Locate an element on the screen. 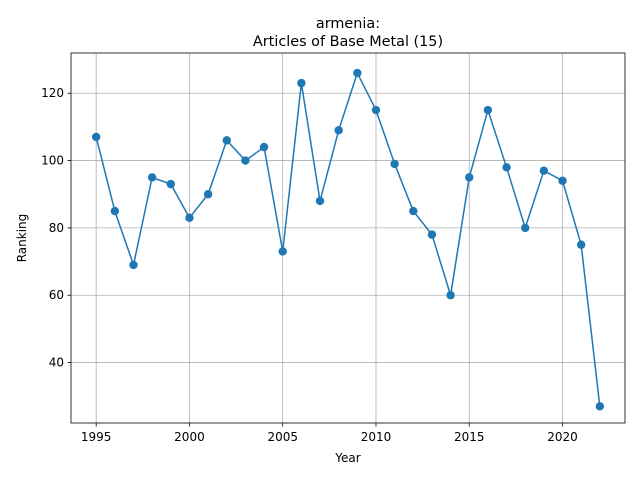 This screenshot has height=480, width=640. y-axis-ticks: 40 60 80 100 120 is located at coordinates (56, 228).